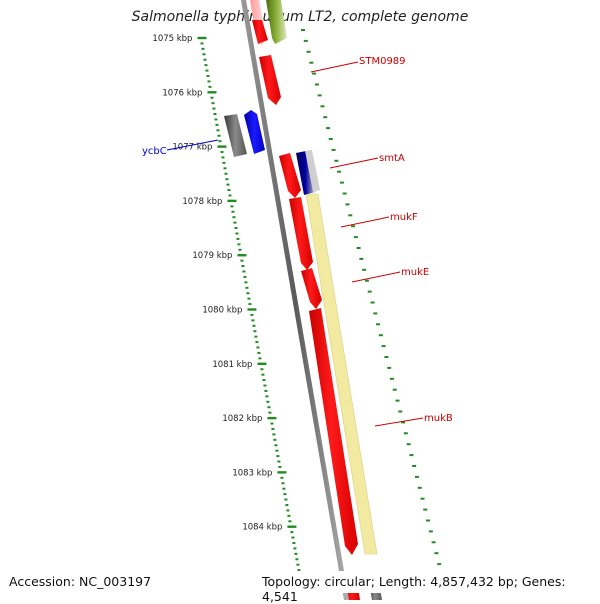 The height and width of the screenshot is (604, 600). Describe the element at coordinates (254, 132) in the screenshot. I see `gene-feature-ycbc` at that location.